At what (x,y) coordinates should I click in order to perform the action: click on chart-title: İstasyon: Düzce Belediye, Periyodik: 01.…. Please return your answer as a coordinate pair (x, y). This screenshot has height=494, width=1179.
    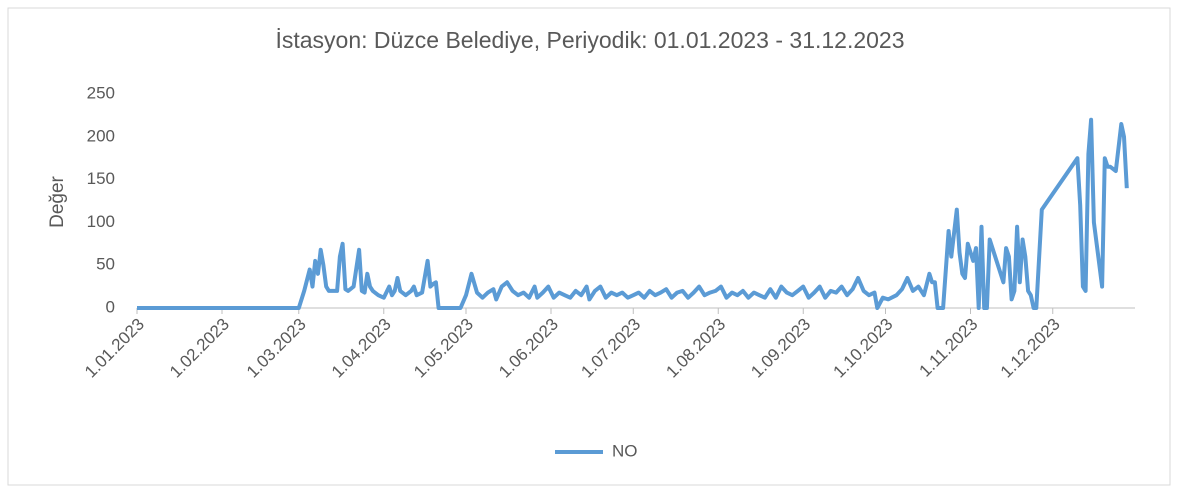
    Looking at the image, I should click on (589, 40).